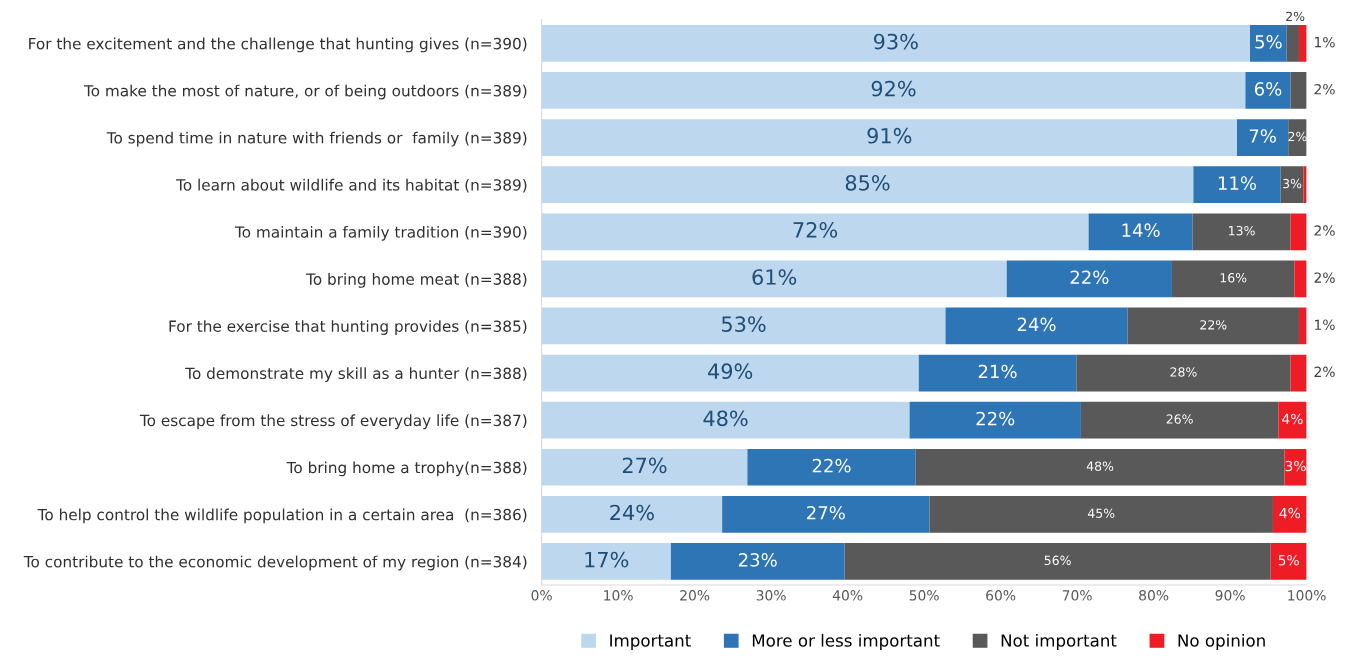 This screenshot has height=661, width=1354. I want to click on data-label: 6%, so click(1268, 89).